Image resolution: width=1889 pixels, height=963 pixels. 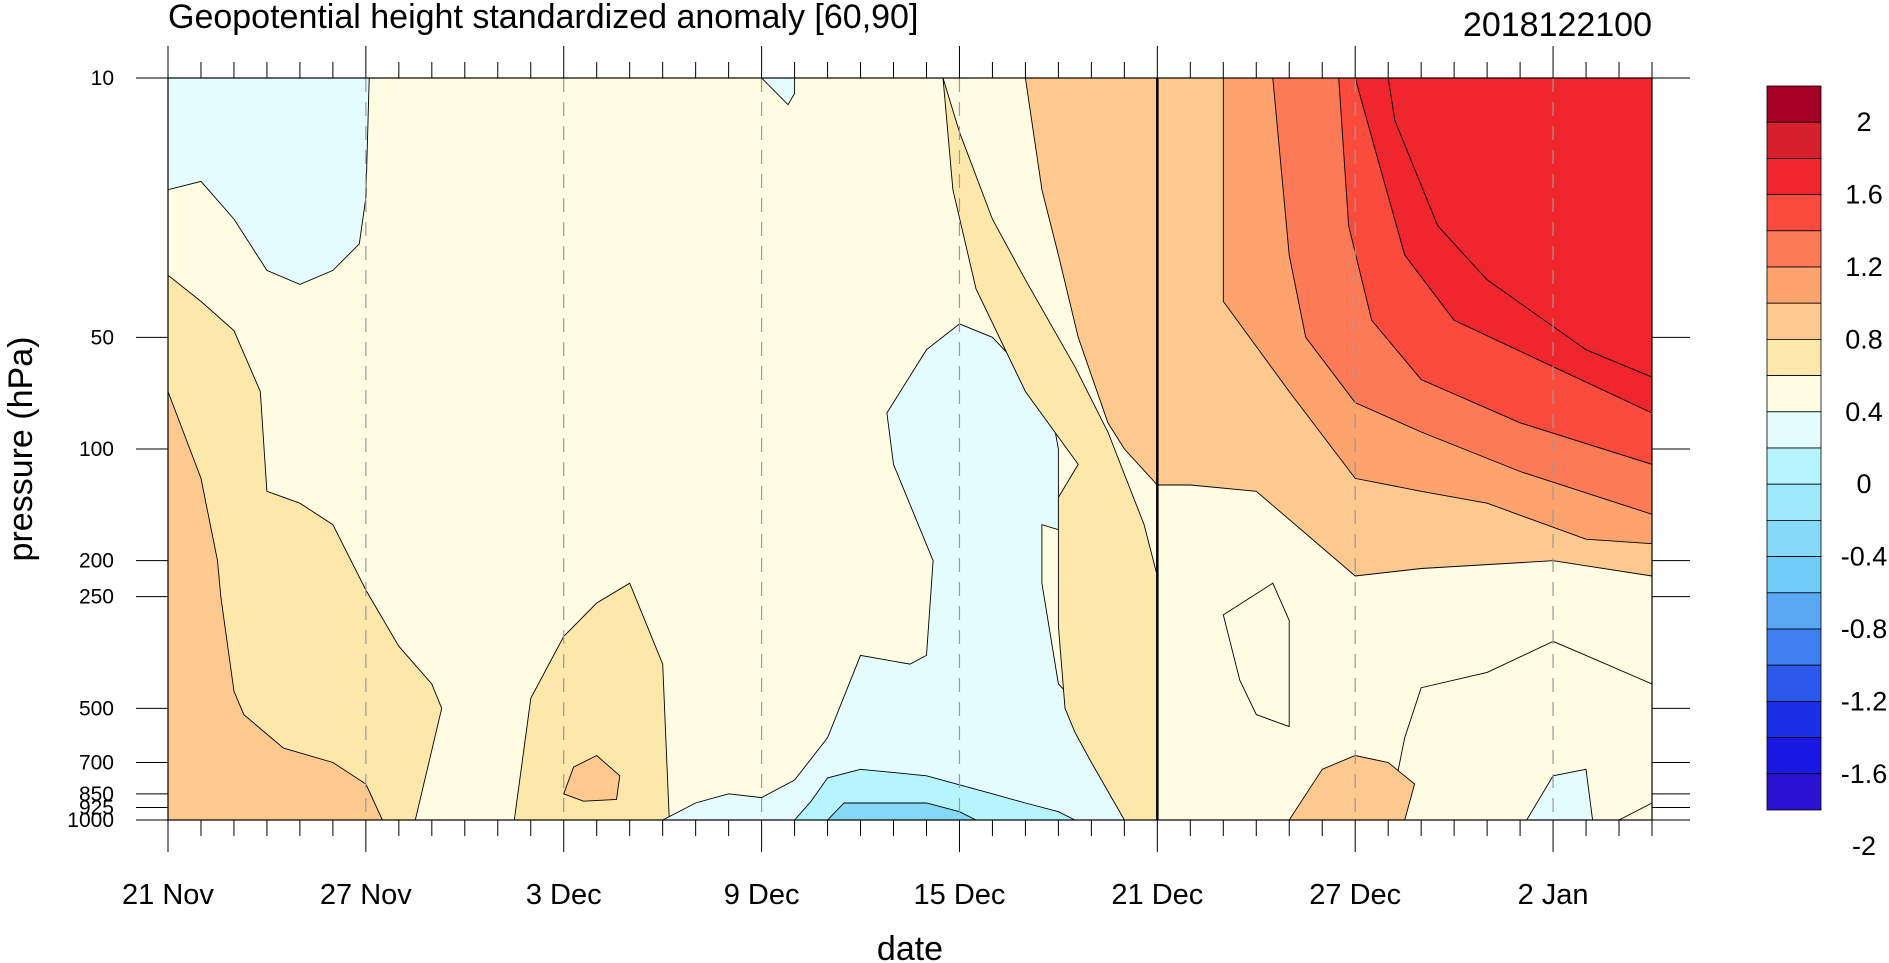 What do you see at coordinates (96, 708) in the screenshot?
I see `y-tick-label-500: 500` at bounding box center [96, 708].